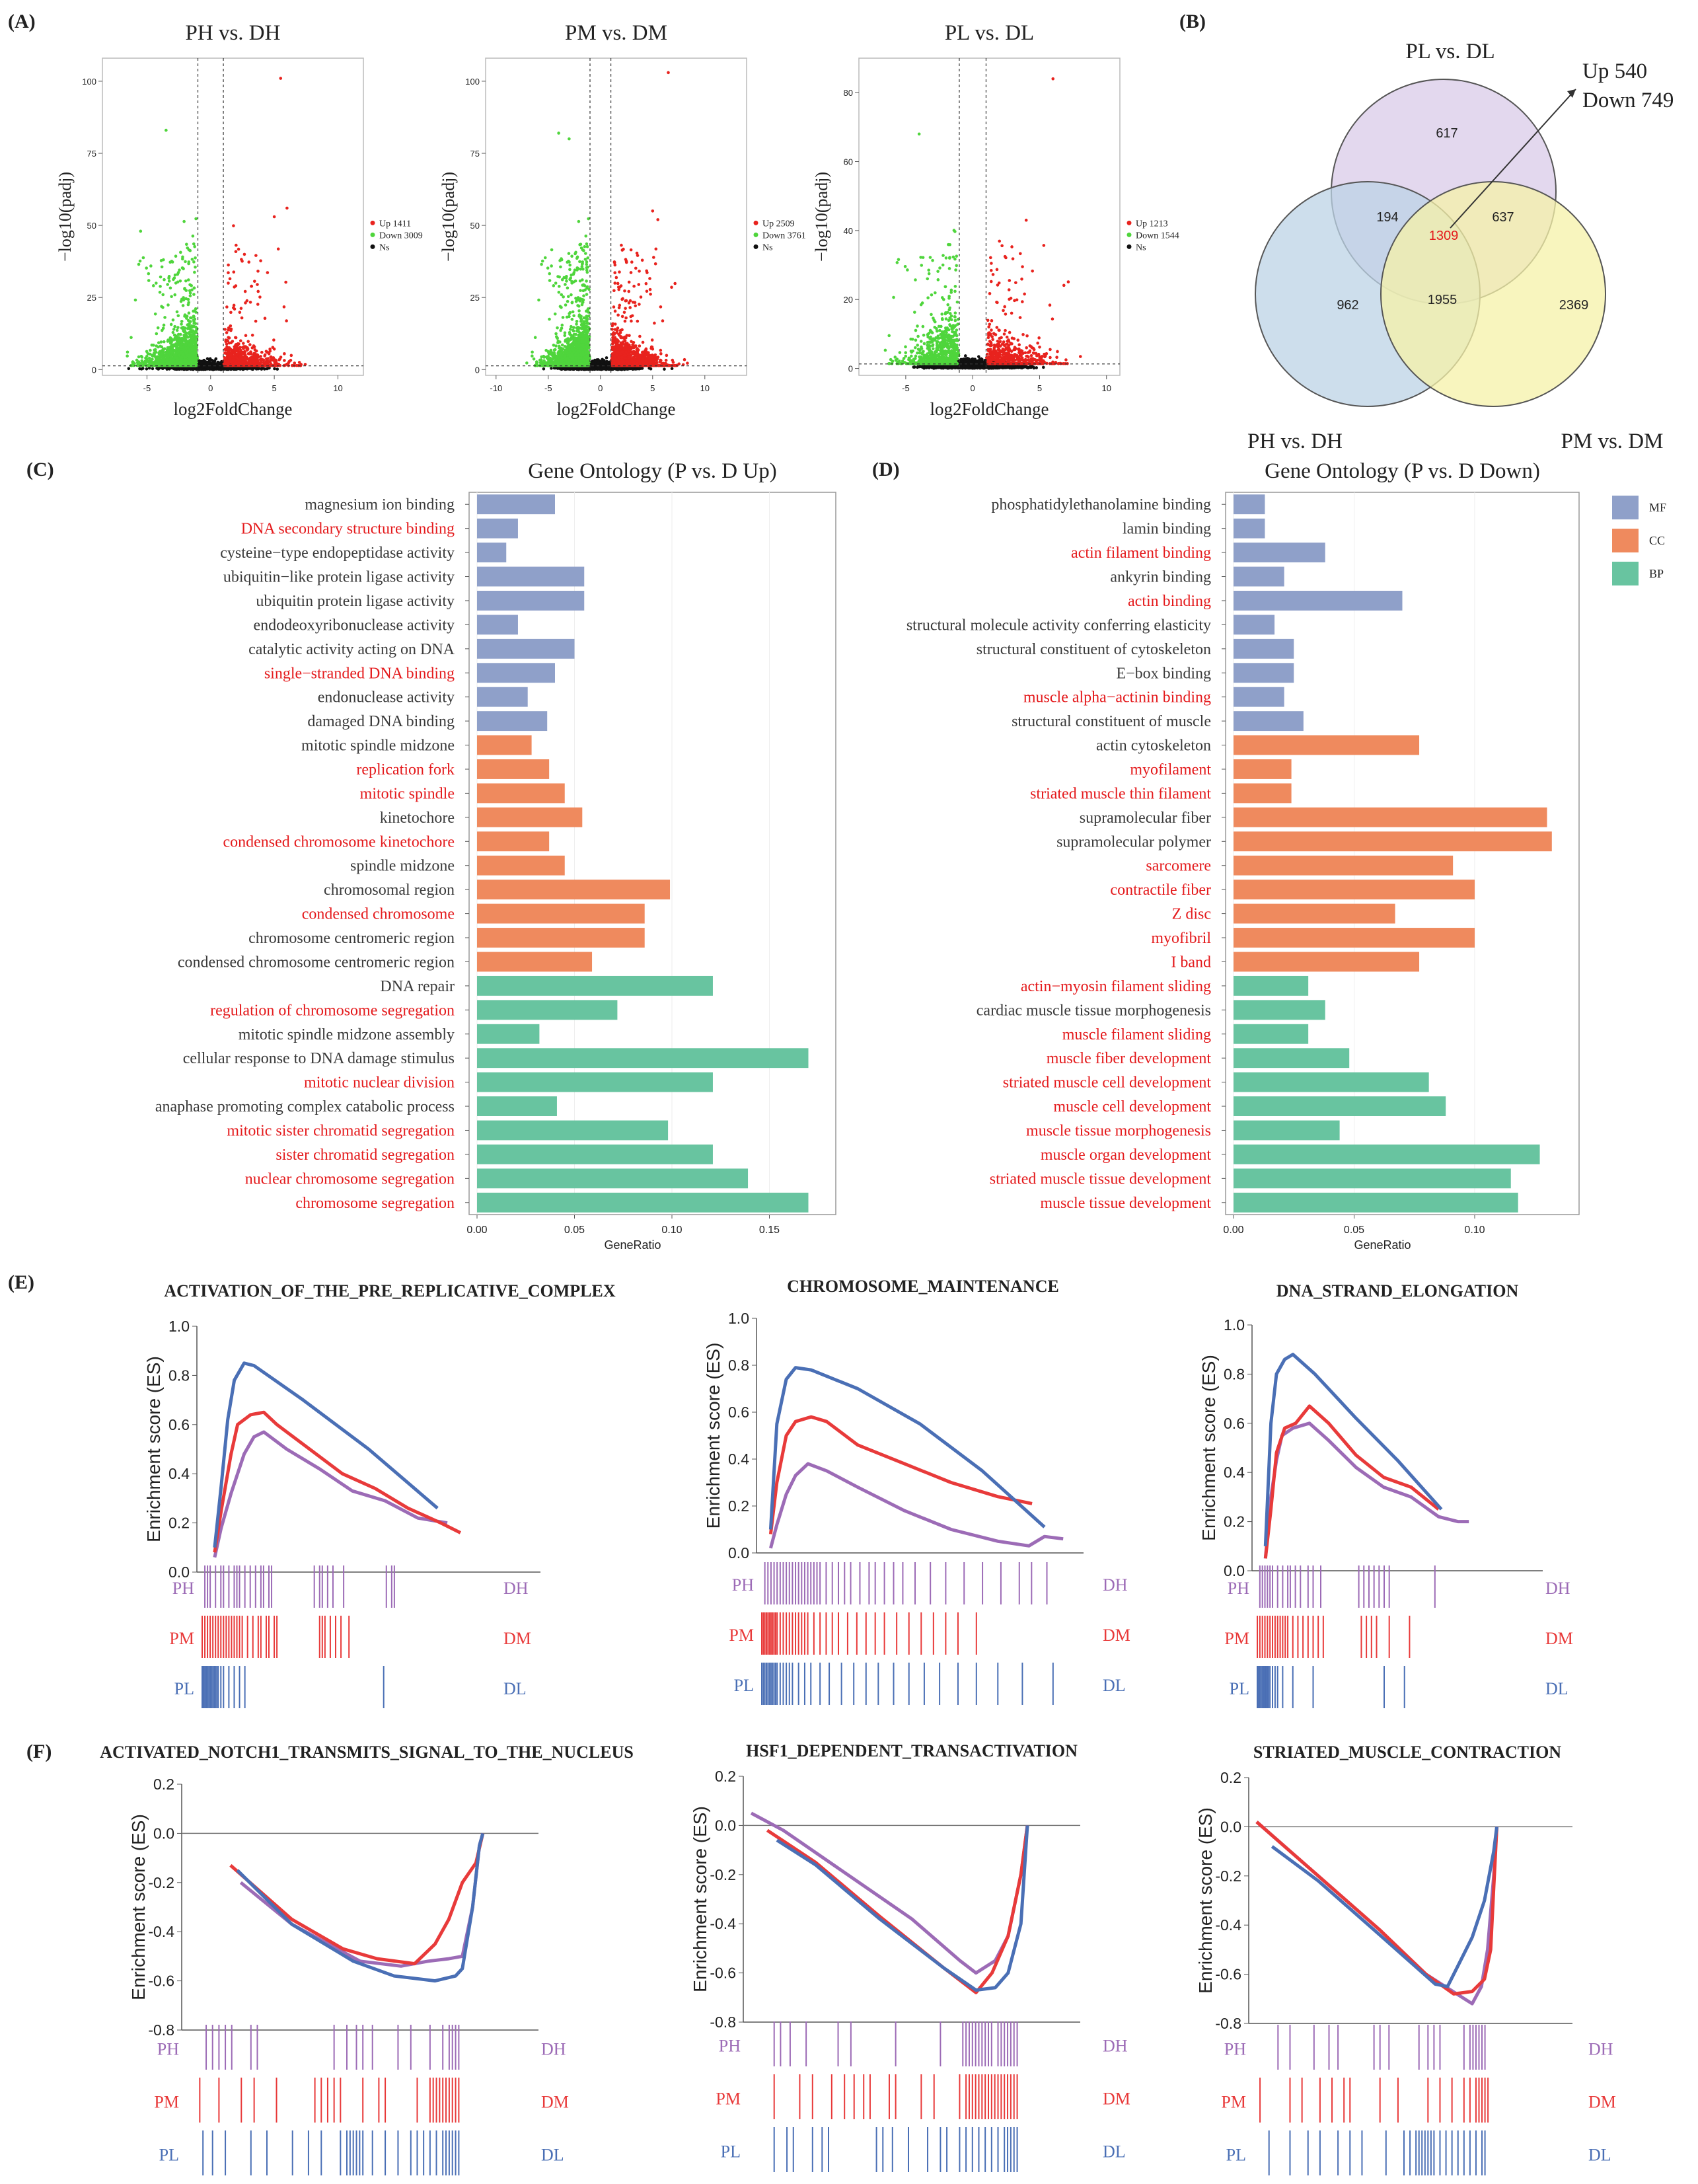  Describe the element at coordinates (886, 469) in the screenshot. I see `panel-label-D: (D)` at that location.